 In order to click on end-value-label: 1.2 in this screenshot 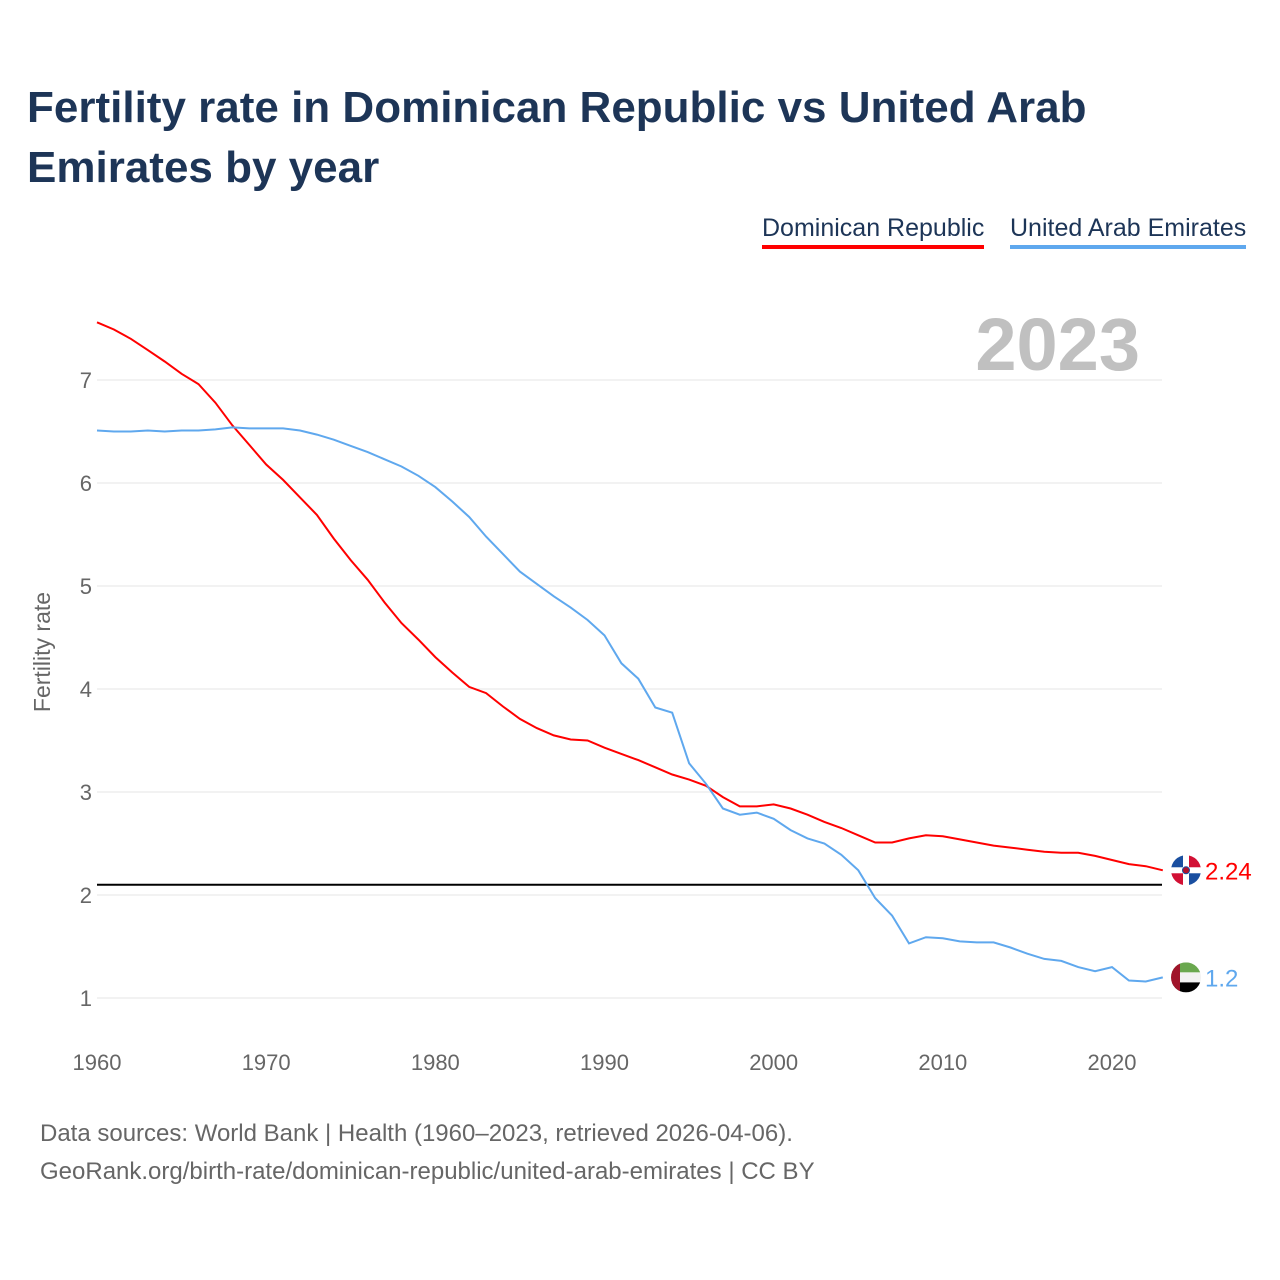, I will do `click(1221, 978)`.